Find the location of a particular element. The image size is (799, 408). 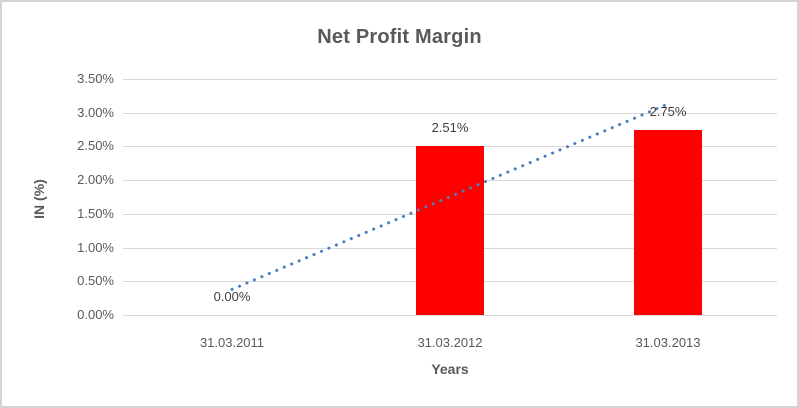

x-tick-label: 31.03.2013 is located at coordinates (668, 342).